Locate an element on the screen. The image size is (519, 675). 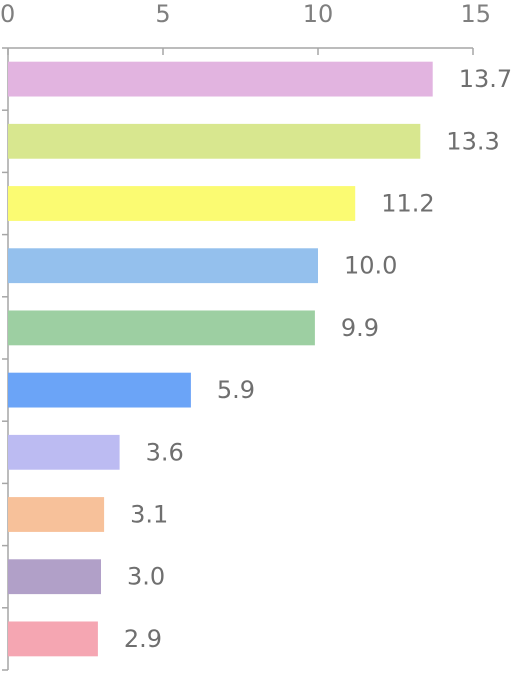
data-label: 5.9 is located at coordinates (236, 390).